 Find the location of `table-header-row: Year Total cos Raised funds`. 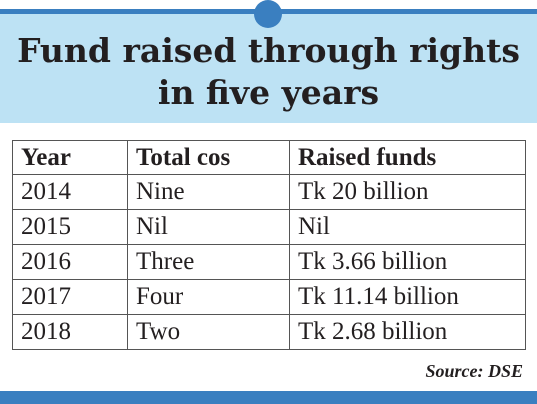

table-header-row: Year Total cos Raised funds is located at coordinates (269, 157).